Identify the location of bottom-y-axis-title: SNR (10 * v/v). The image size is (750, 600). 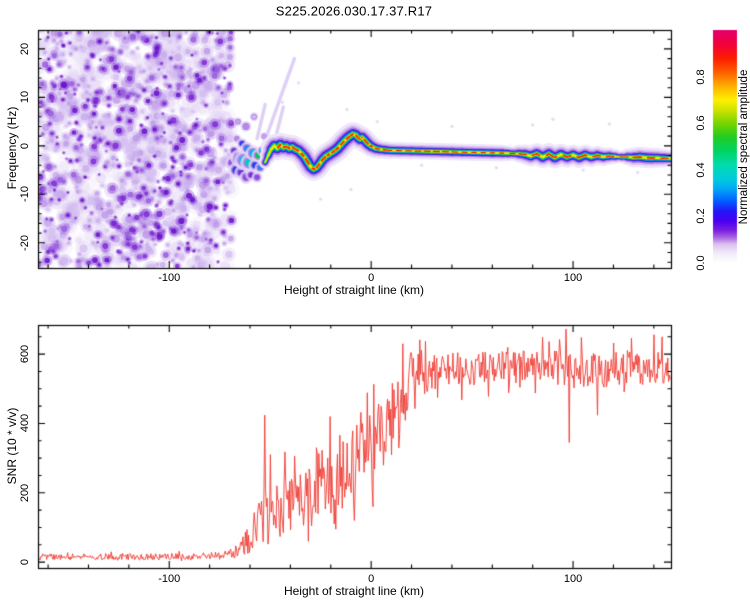
(12, 446).